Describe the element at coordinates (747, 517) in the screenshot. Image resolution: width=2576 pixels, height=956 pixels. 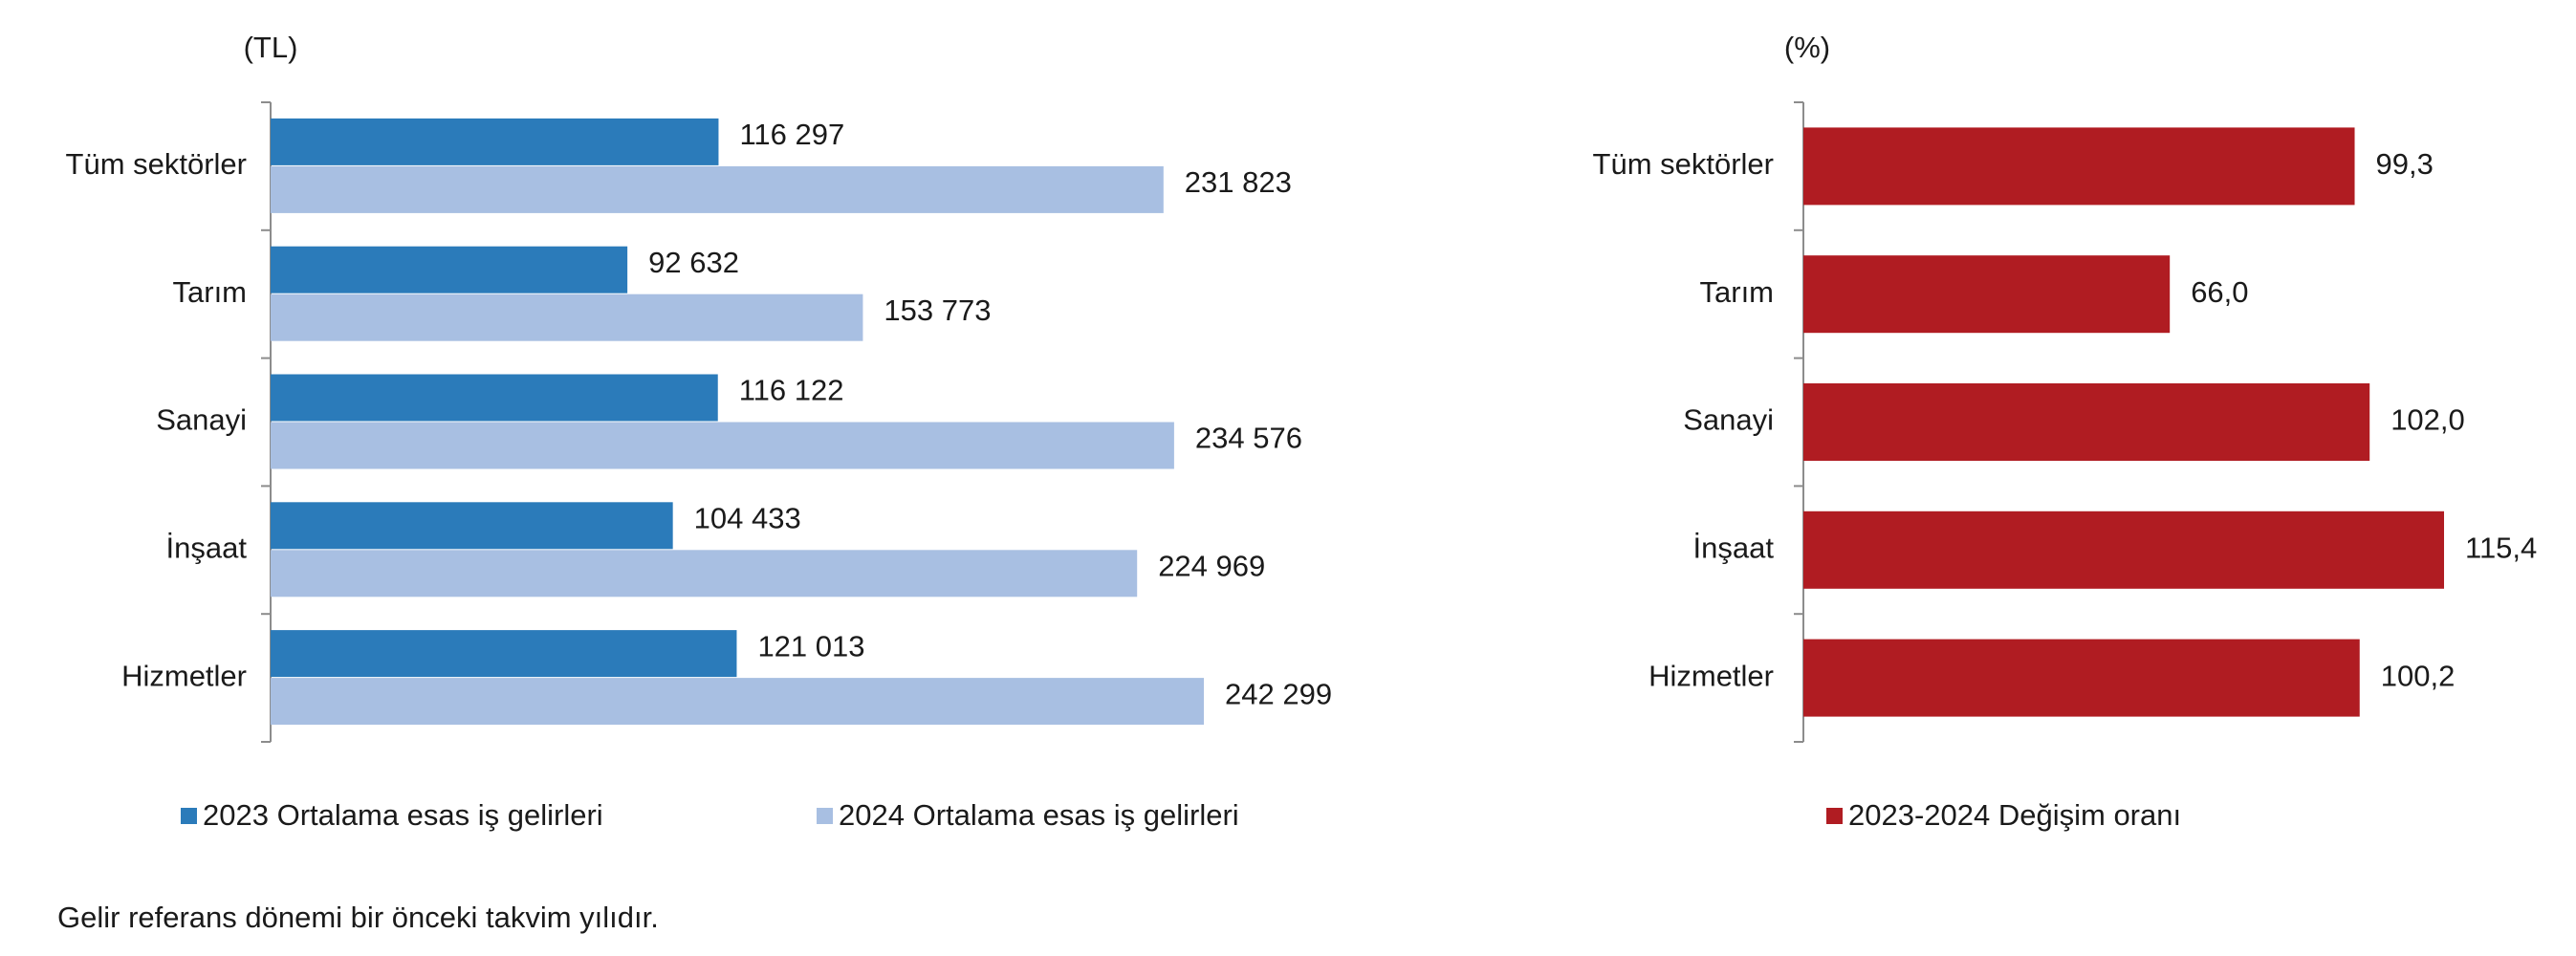
I see `value-label: 104 433` at that location.